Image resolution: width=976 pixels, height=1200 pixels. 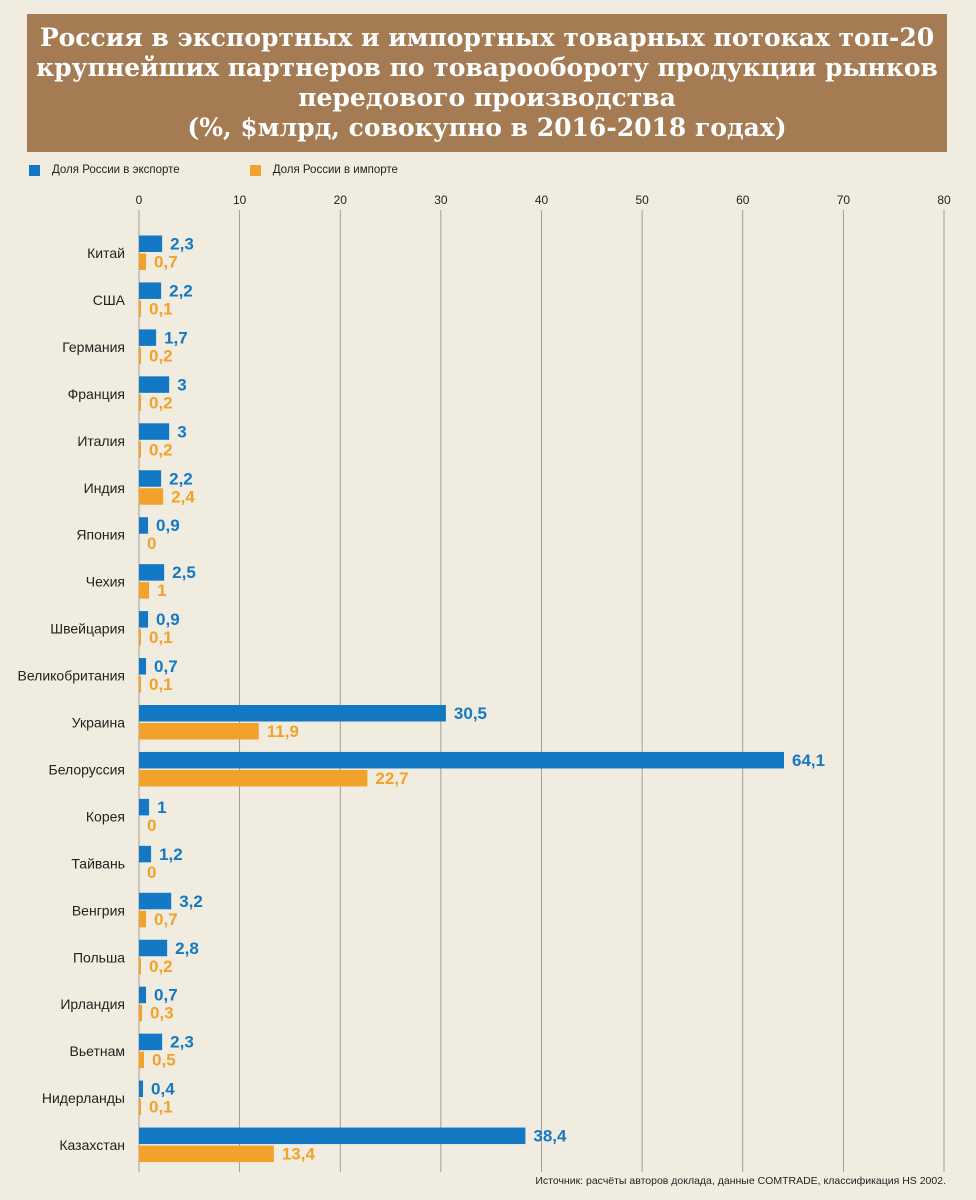 I want to click on export-value-label-19: 38,4, so click(x=550, y=1136).